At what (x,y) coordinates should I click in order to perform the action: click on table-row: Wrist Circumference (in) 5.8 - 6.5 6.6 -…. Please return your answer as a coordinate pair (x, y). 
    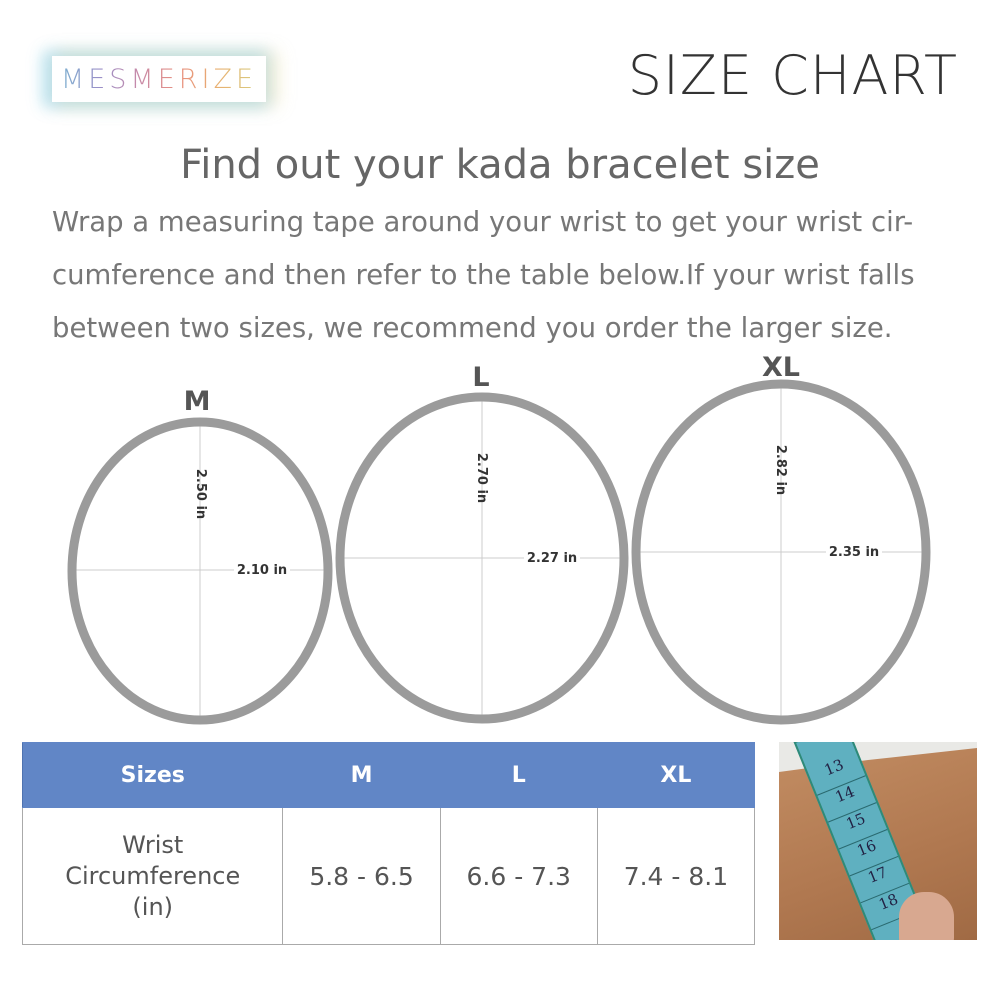
    Looking at the image, I should click on (388, 876).